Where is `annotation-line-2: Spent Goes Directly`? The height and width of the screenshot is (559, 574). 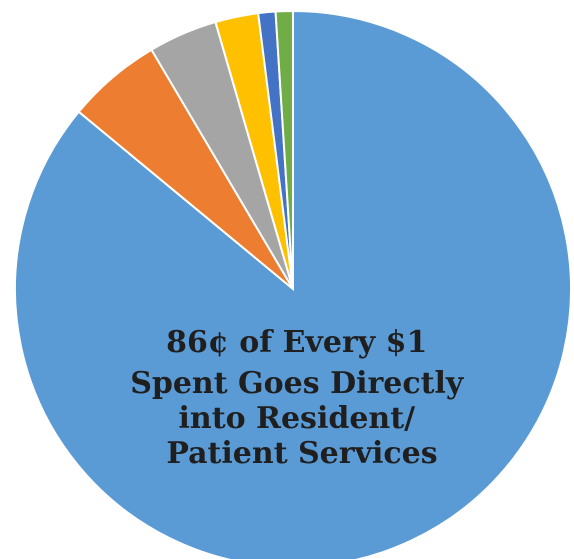
annotation-line-2: Spent Goes Directly is located at coordinates (297, 383).